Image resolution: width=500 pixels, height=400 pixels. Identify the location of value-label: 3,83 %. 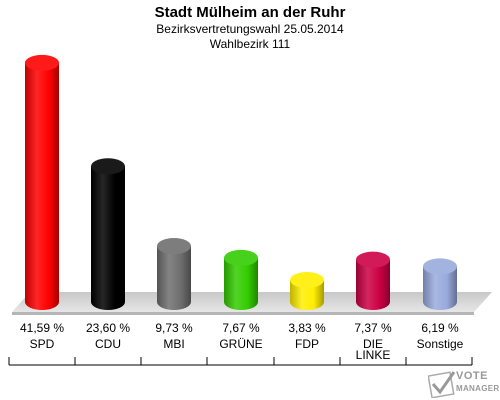
(307, 328).